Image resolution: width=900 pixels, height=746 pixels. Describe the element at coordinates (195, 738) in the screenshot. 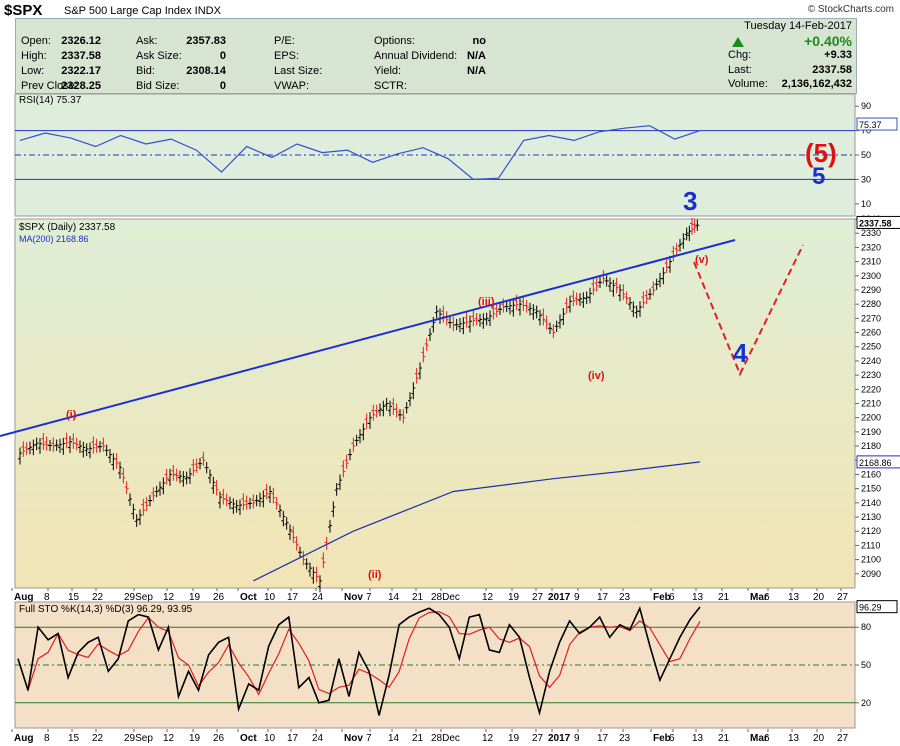

I see `sto-xaxis-label: 19` at that location.